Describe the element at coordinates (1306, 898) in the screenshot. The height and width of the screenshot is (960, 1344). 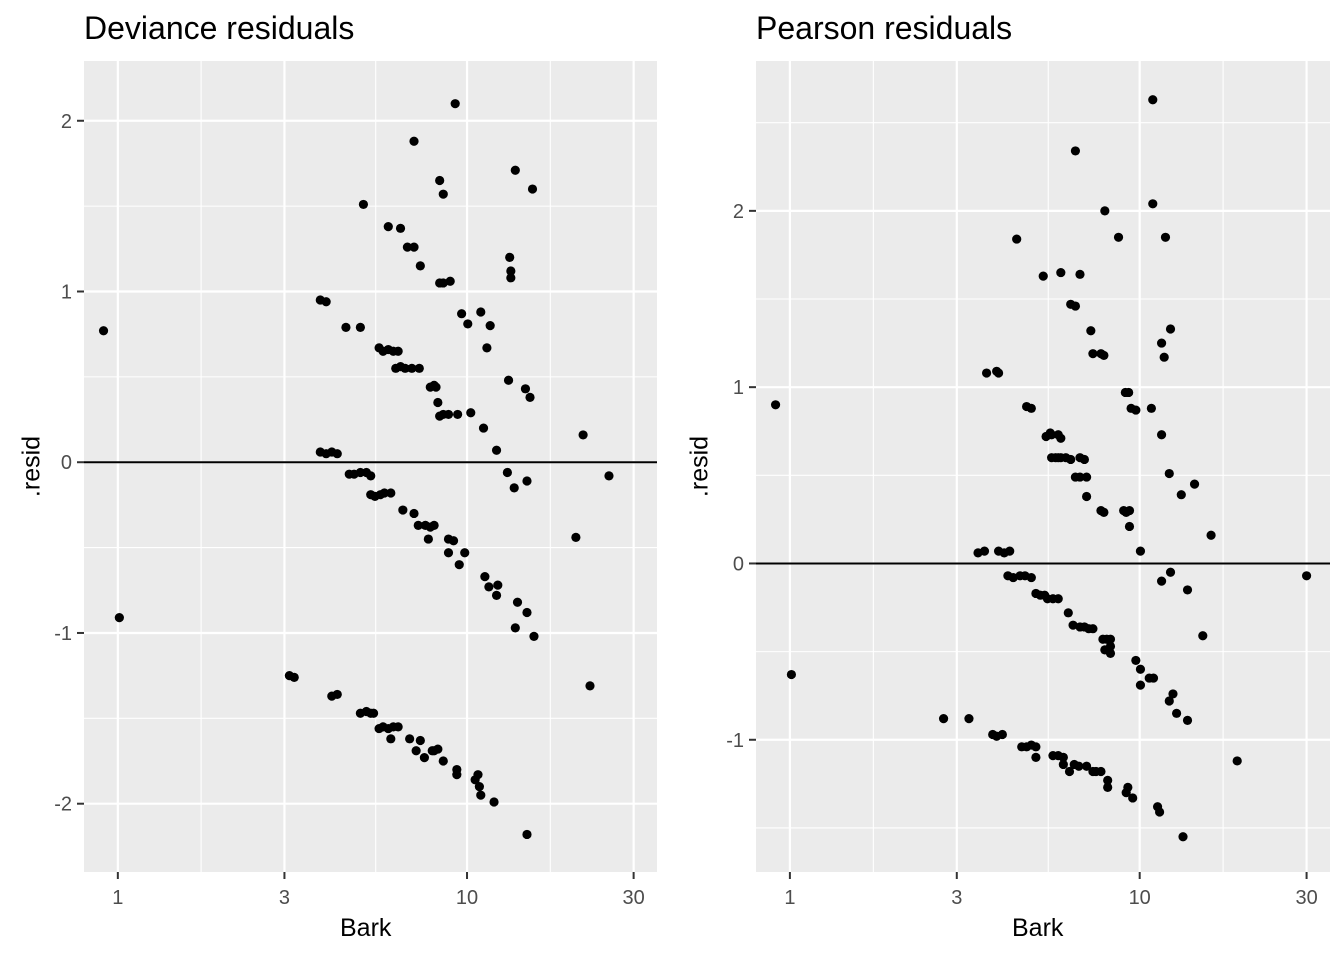
I see `pearson-x-tick-label: 30` at that location.